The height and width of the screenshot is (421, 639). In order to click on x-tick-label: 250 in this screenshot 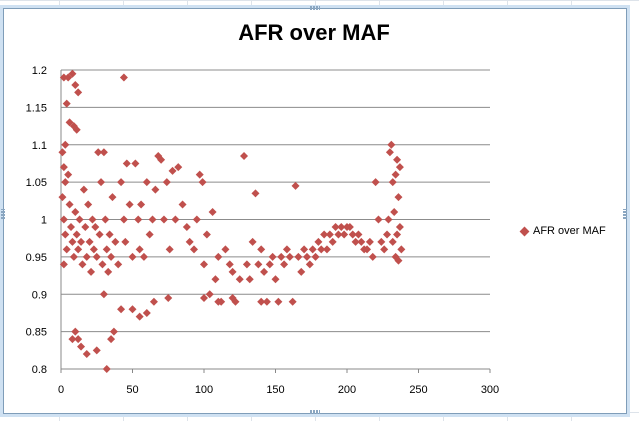, I will do `click(418, 390)`.